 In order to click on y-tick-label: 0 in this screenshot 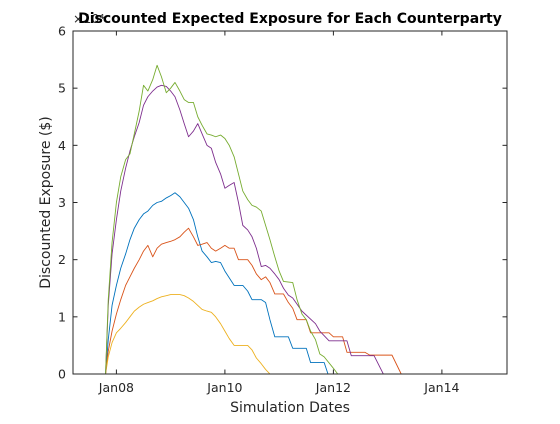, I will do `click(62, 374)`.